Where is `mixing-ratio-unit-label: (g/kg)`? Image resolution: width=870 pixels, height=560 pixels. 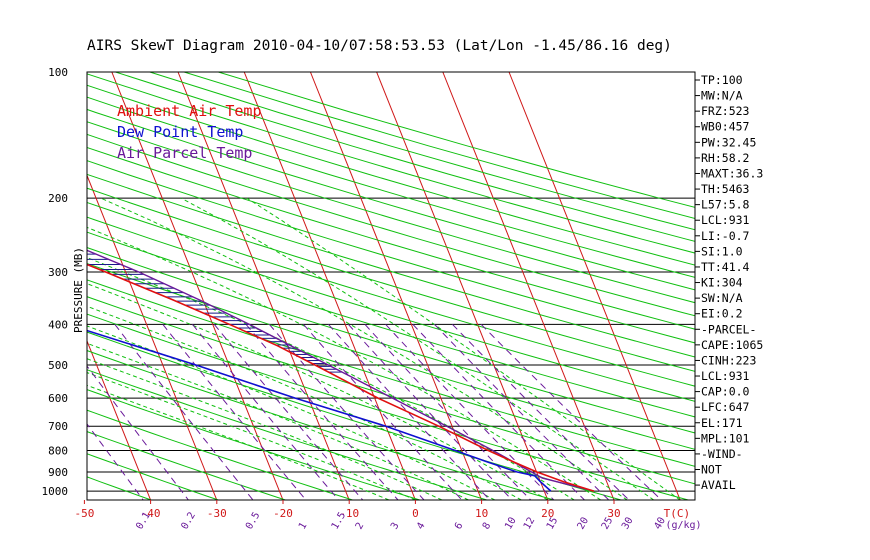 mixing-ratio-unit-label: (g/kg) is located at coordinates (683, 525).